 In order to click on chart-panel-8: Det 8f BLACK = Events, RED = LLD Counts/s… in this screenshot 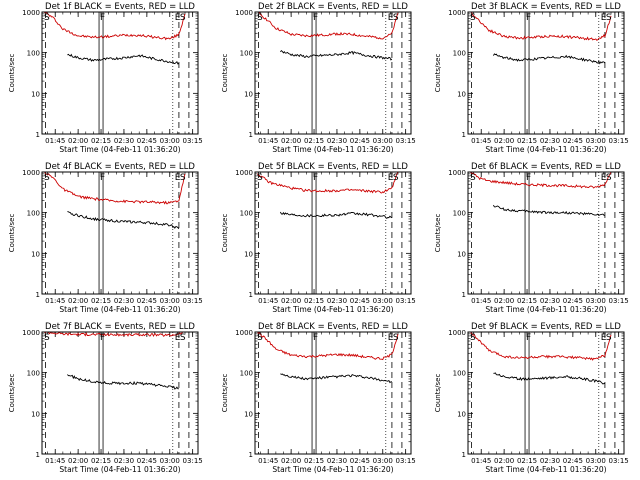, I will do `click(318, 398)`.